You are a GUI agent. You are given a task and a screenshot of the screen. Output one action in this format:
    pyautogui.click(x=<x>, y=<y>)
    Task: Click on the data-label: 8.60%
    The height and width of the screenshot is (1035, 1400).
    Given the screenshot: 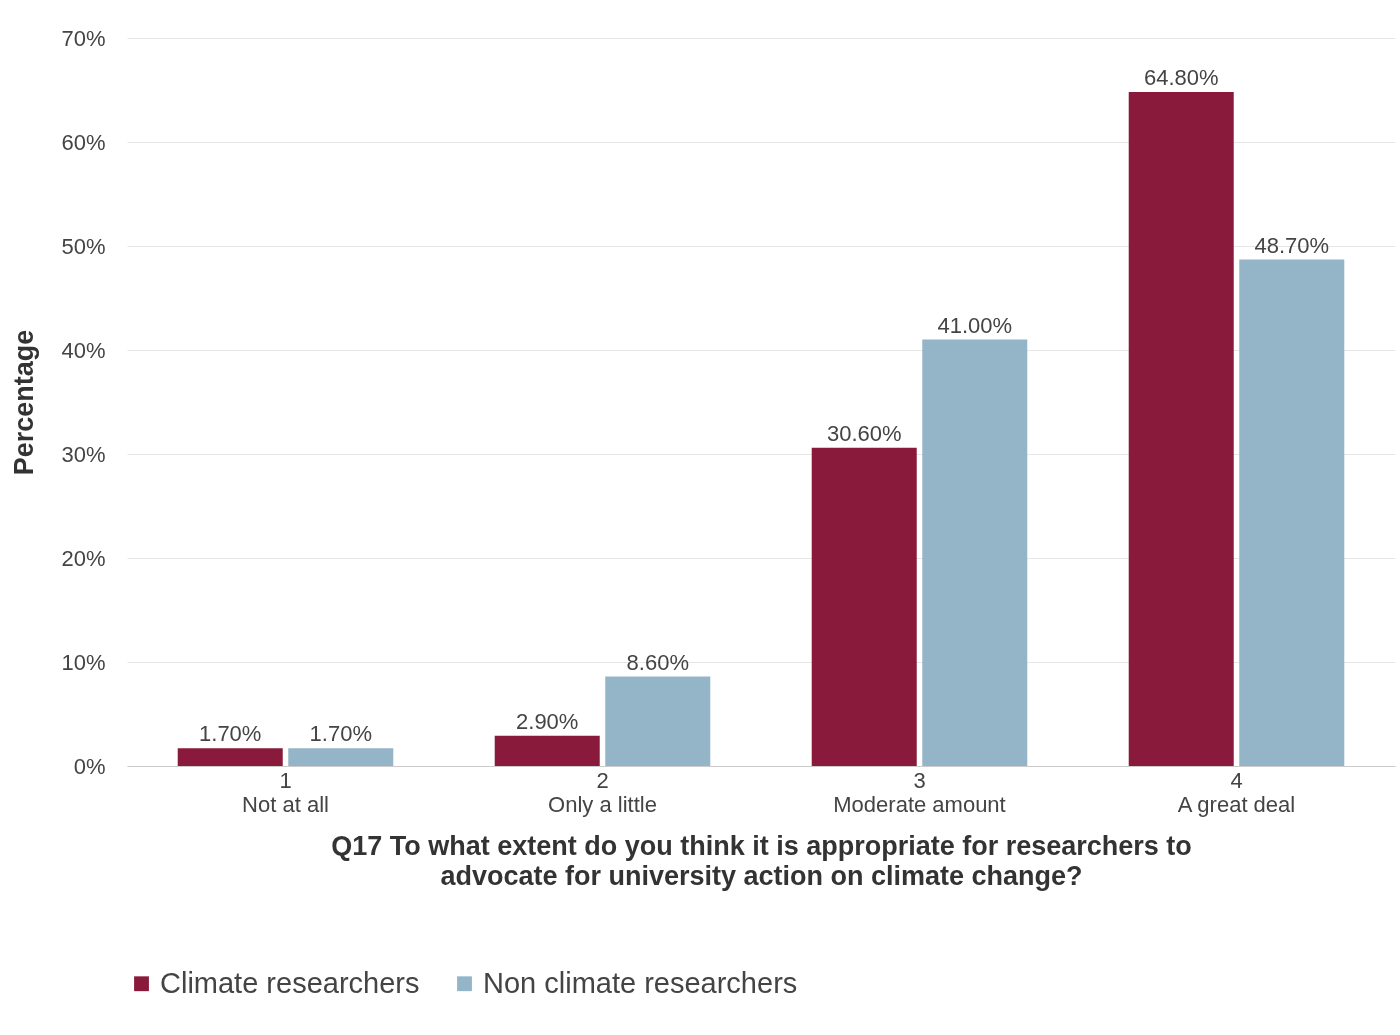 What is the action you would take?
    pyautogui.click(x=657, y=662)
    